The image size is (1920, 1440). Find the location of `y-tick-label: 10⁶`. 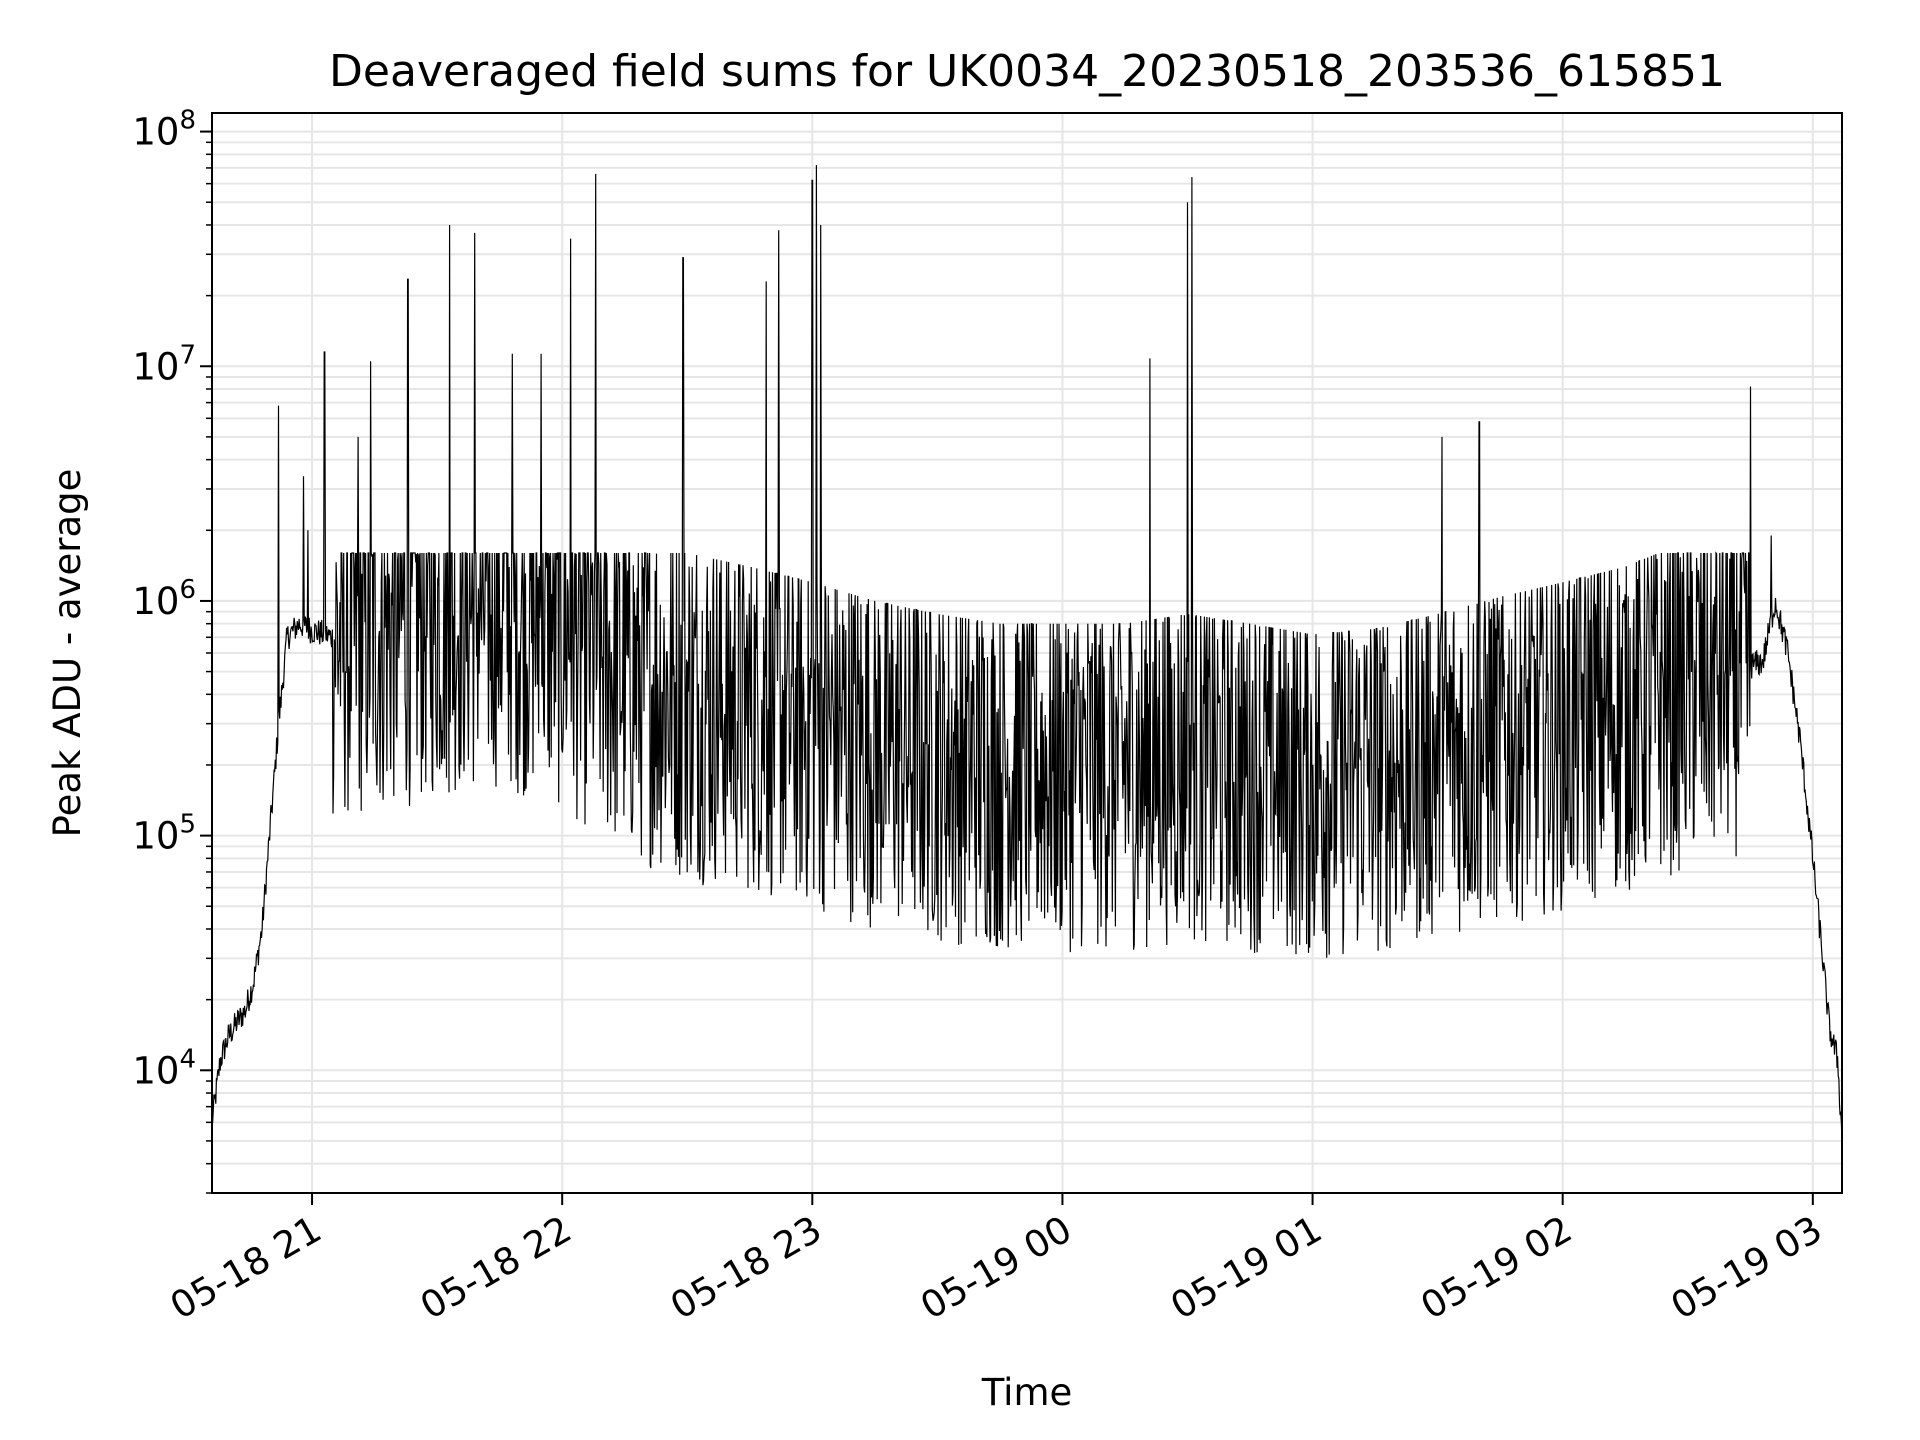

y-tick-label: 10⁶ is located at coordinates (164, 599).